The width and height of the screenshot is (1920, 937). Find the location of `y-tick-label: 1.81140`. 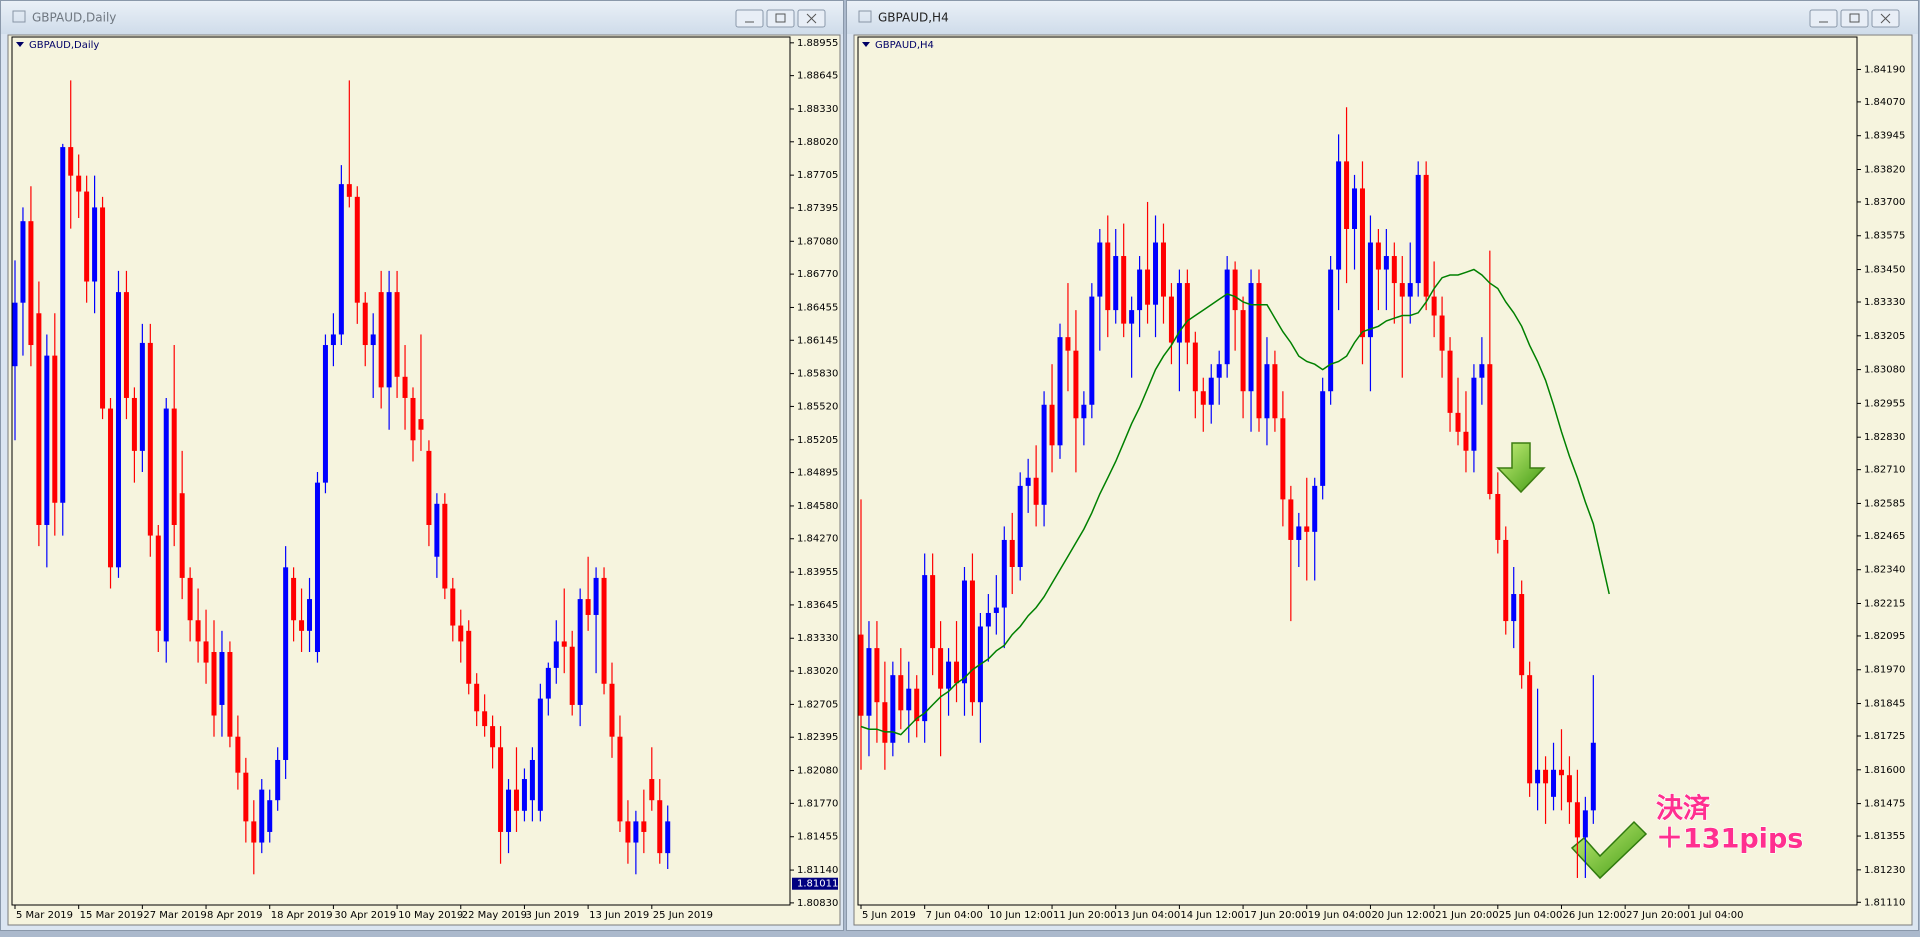

y-tick-label: 1.81140 is located at coordinates (817, 870).